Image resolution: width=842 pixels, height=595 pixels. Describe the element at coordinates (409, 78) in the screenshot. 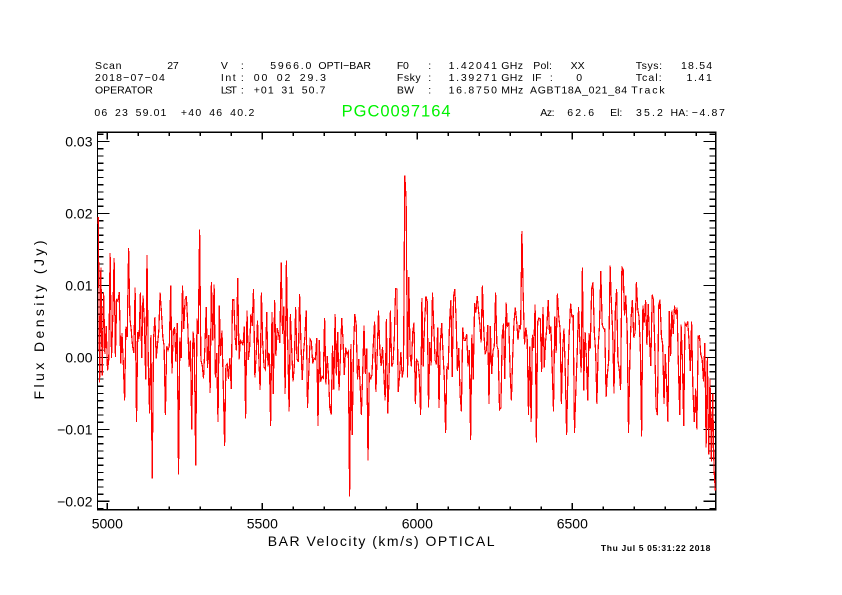

I see `svg-text: Fsky` at that location.